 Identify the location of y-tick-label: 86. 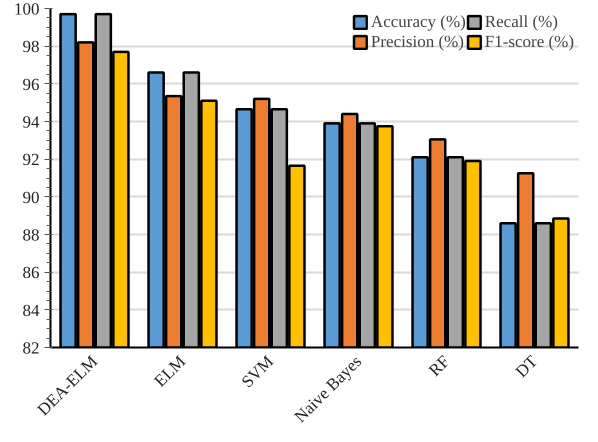
(31, 272).